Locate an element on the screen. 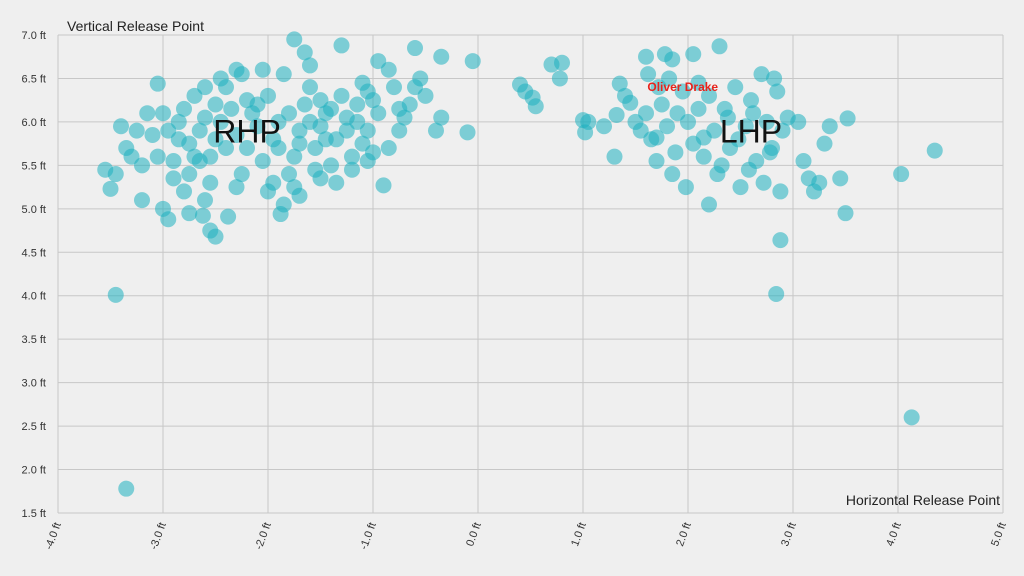 The image size is (1024, 576). y-axis-title: Vertical Release Point is located at coordinates (135, 26).